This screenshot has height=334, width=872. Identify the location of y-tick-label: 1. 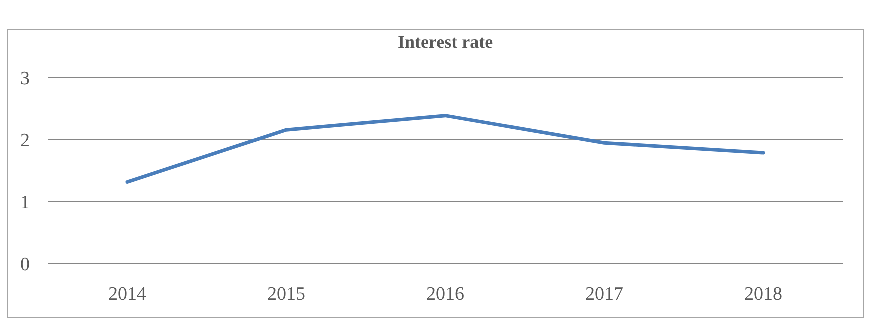
(25, 203).